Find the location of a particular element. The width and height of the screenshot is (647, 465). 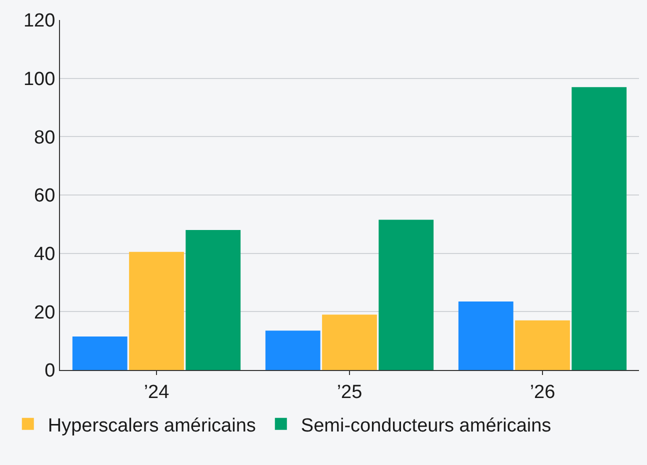

y-tick-label: 120 is located at coordinates (39, 21).